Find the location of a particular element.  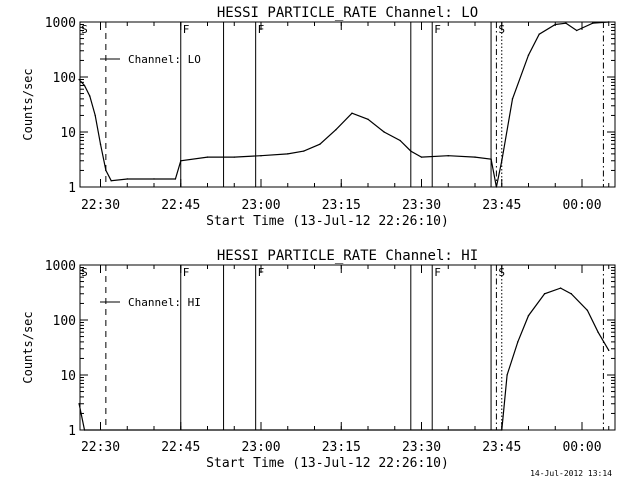

chart-title: HESSI PARTICLE_RATE Channel: LO is located at coordinates (347, 13).